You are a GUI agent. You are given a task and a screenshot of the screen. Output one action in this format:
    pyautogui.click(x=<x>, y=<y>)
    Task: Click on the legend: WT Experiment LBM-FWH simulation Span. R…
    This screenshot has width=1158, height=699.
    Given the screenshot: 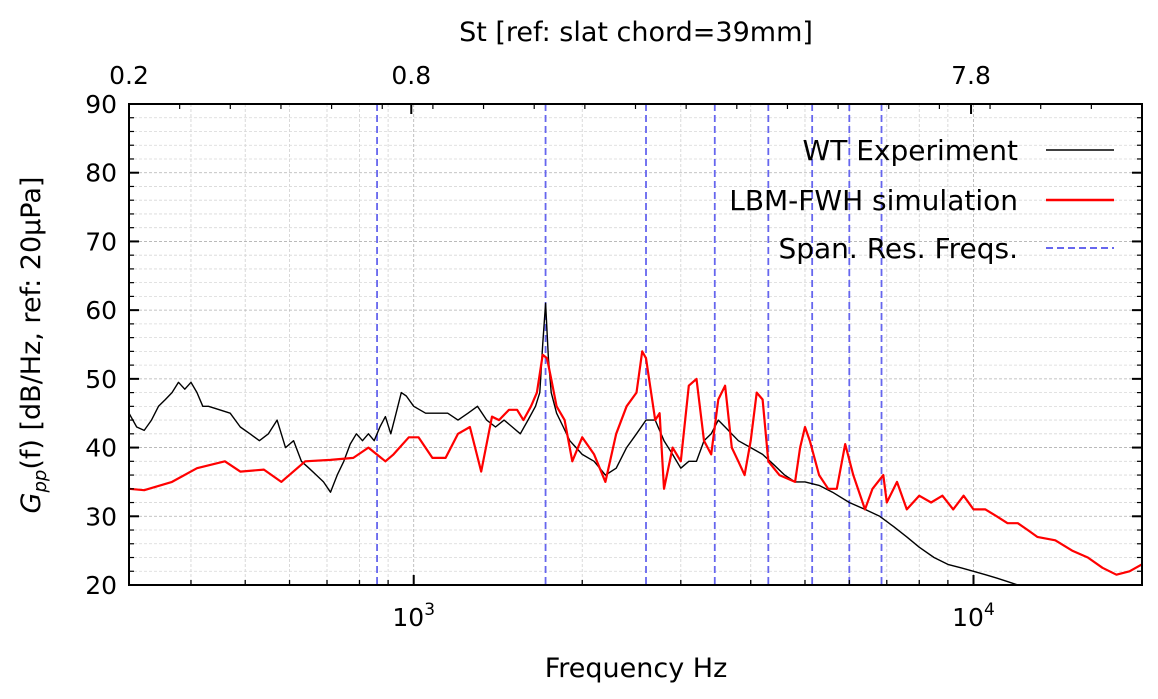 What is the action you would take?
    pyautogui.click(x=921, y=199)
    